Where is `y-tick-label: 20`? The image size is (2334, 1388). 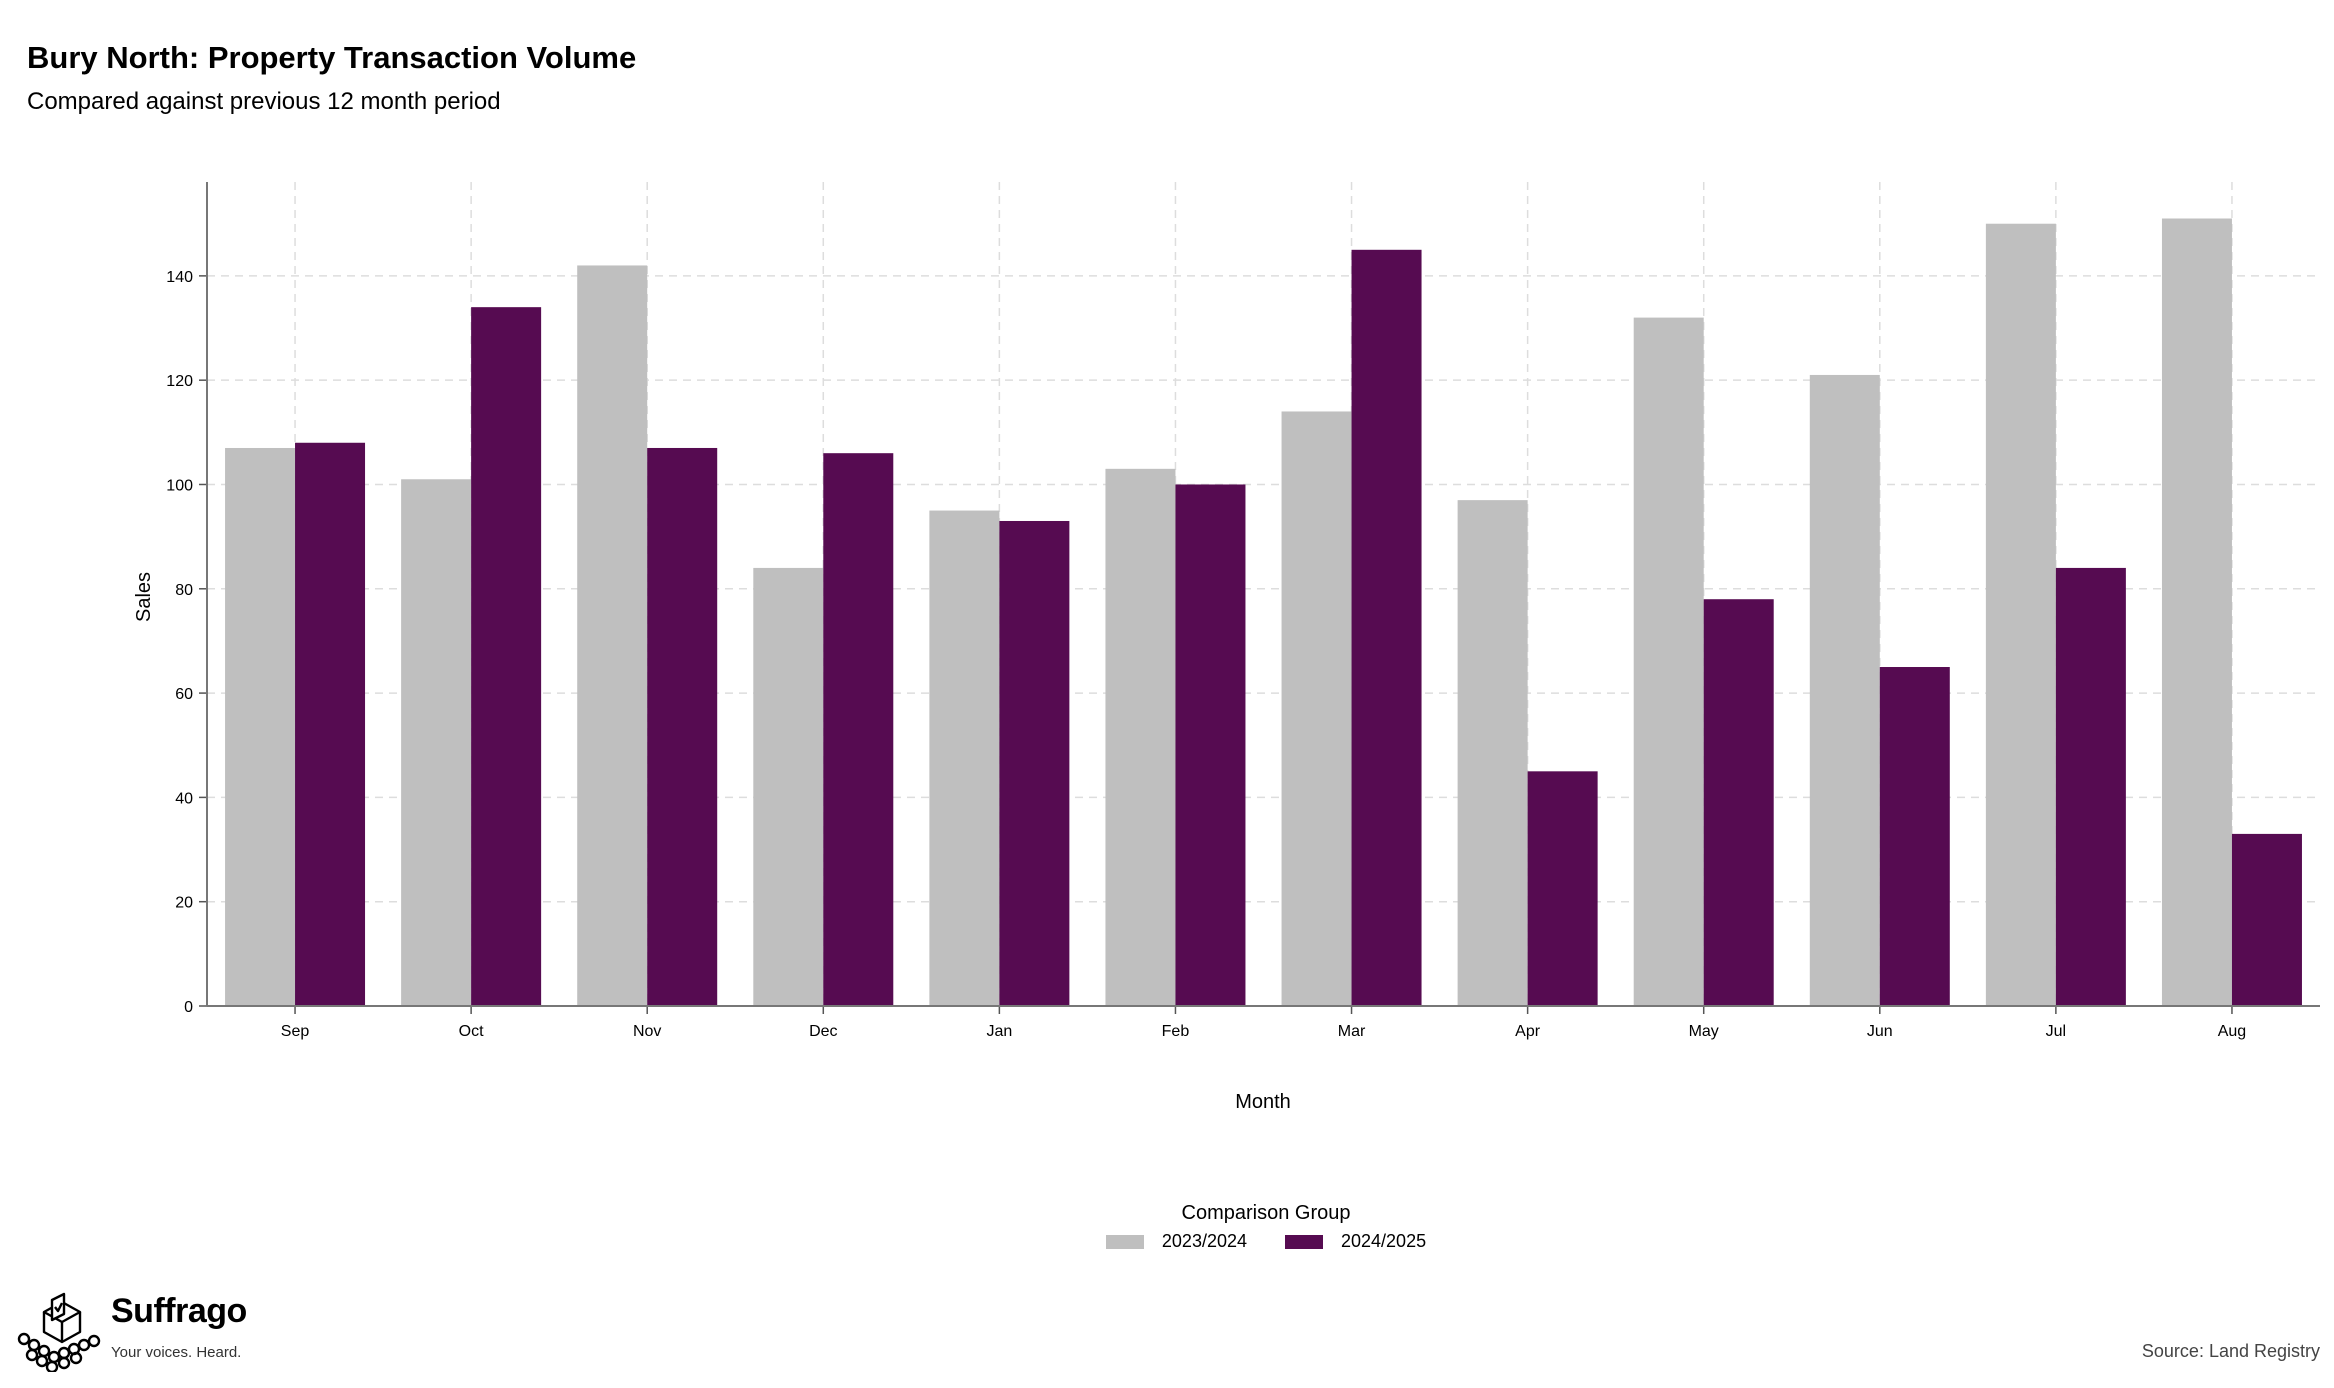
y-tick-label: 20 is located at coordinates (184, 903).